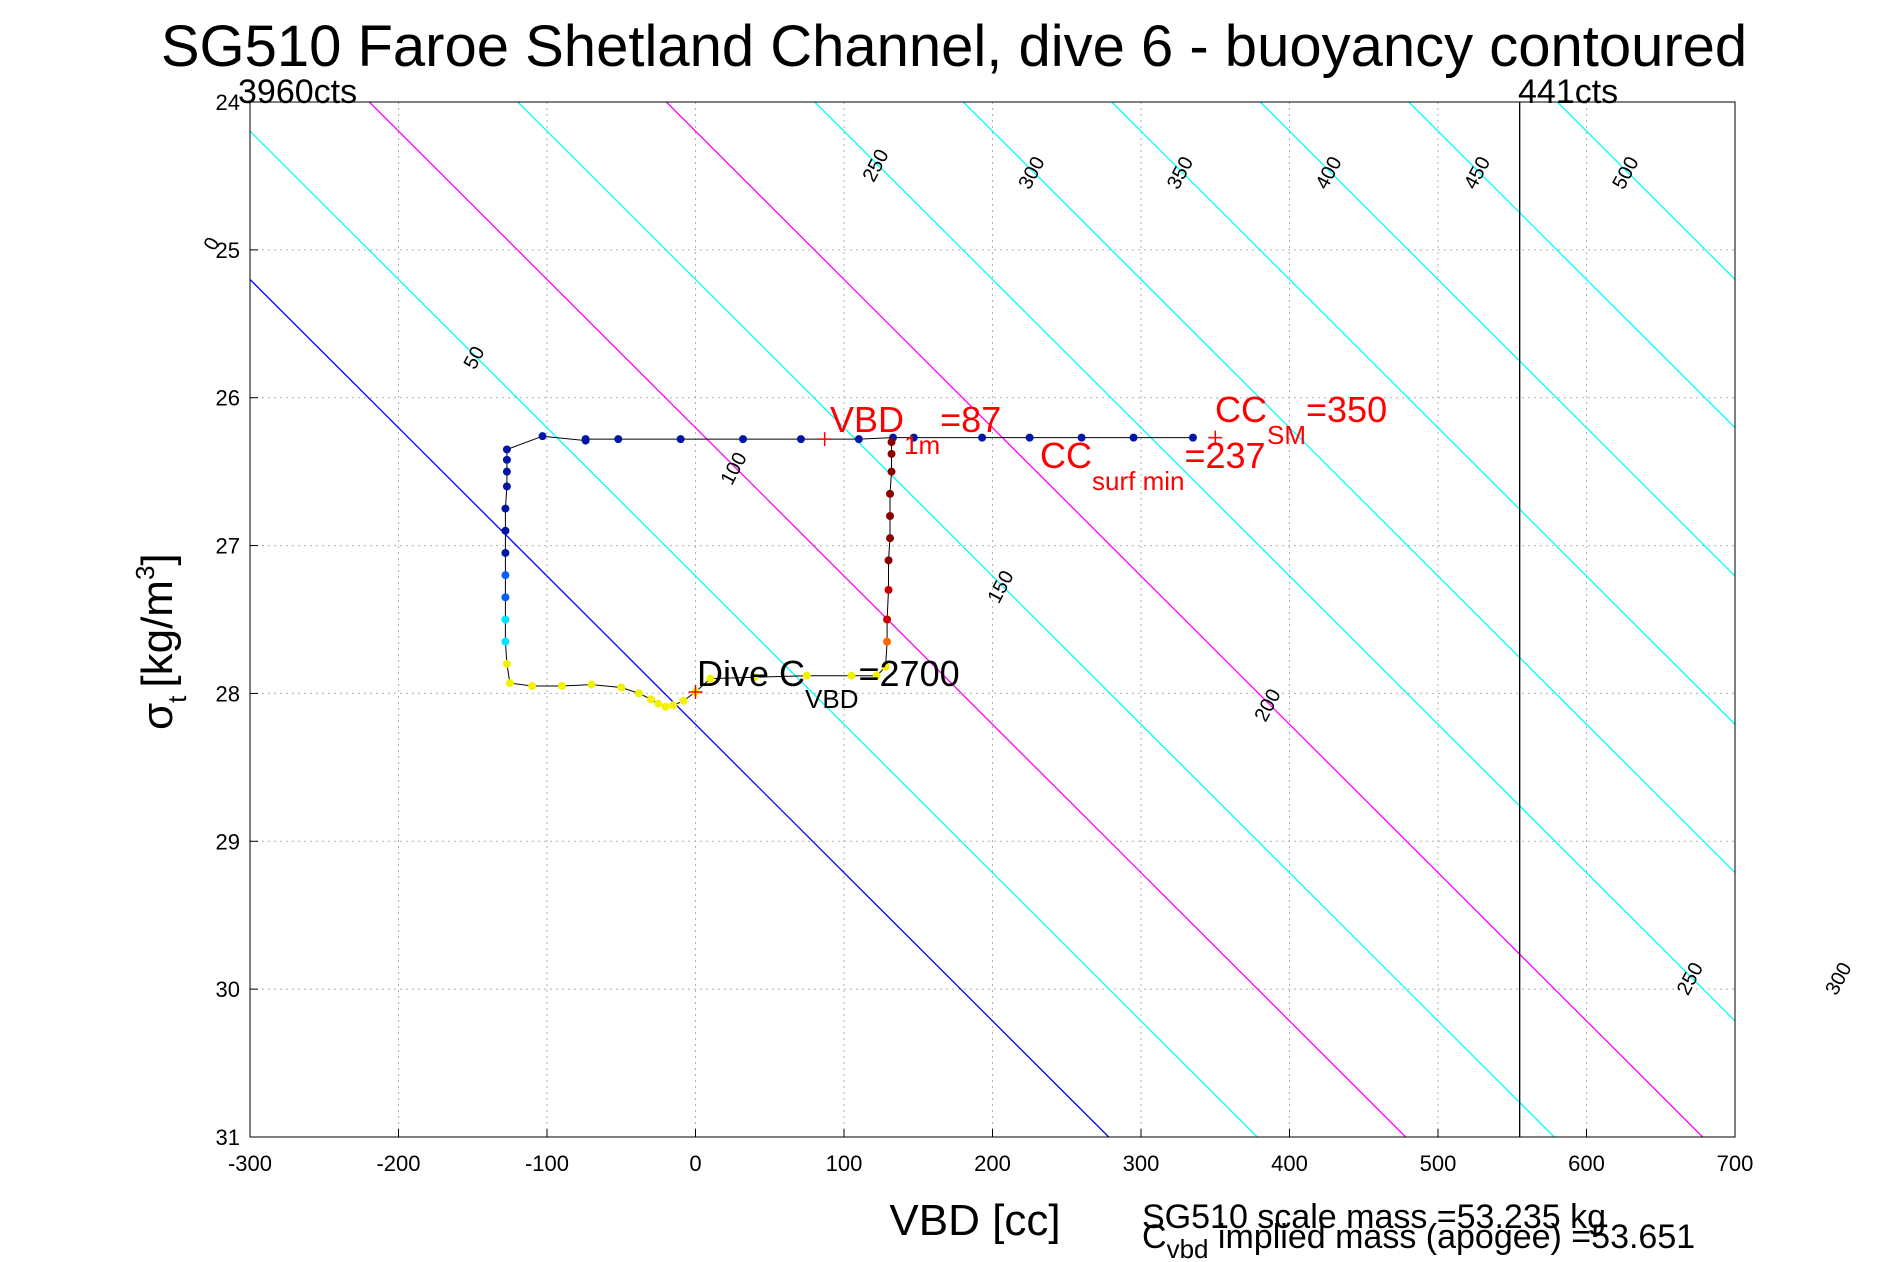 The height and width of the screenshot is (1262, 1891). Describe the element at coordinates (228, 693) in the screenshot. I see `y-tick-label: 28` at that location.